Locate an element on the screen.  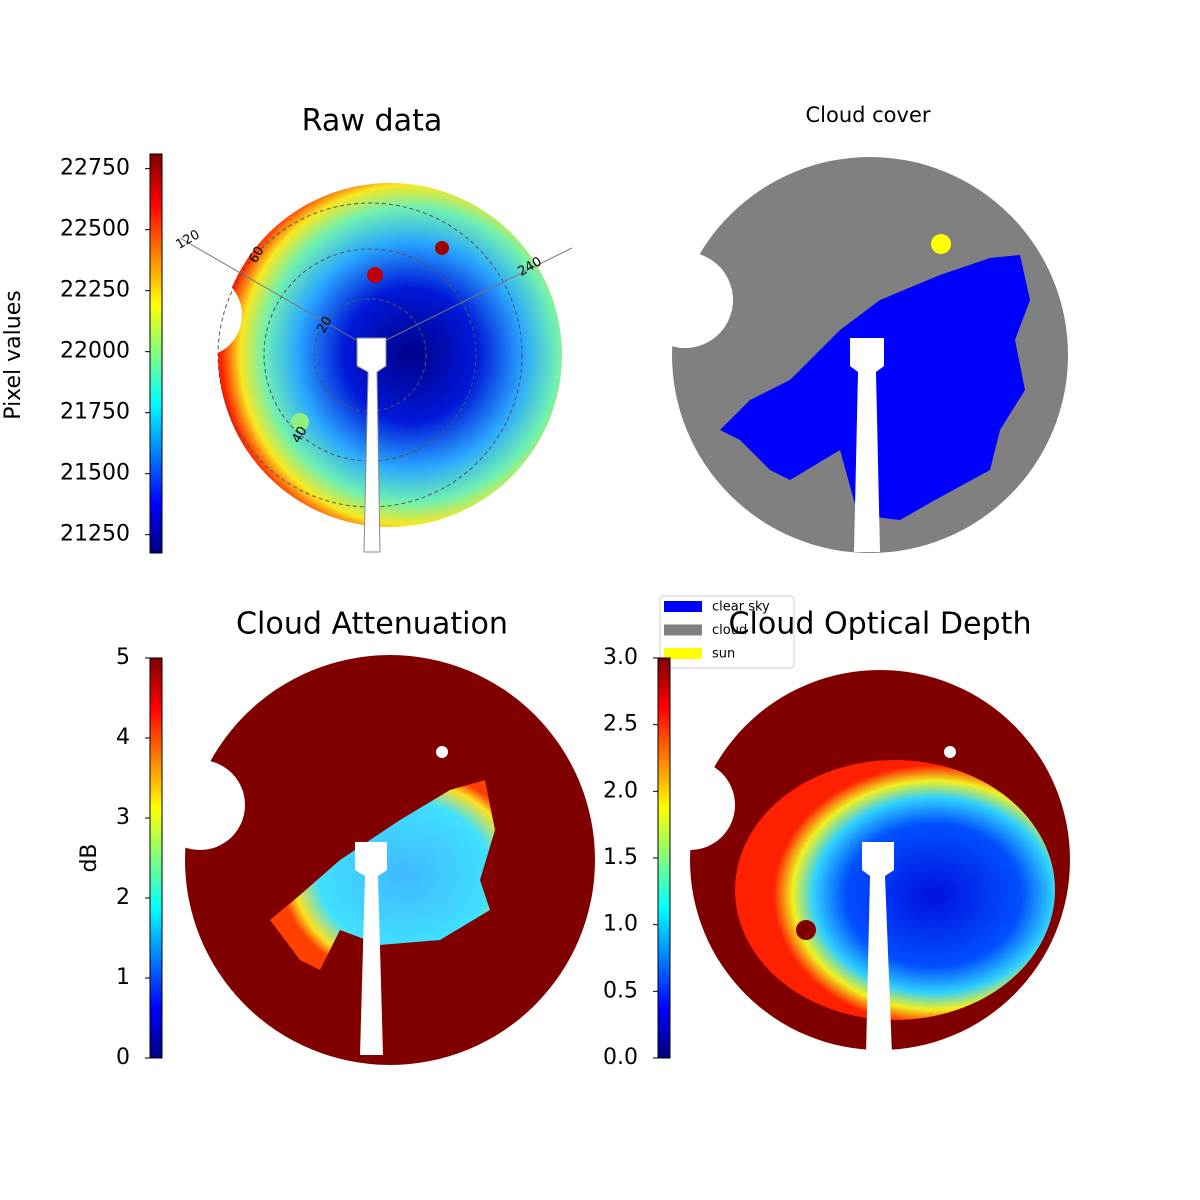
polar-label: 20 is located at coordinates (324, 325).